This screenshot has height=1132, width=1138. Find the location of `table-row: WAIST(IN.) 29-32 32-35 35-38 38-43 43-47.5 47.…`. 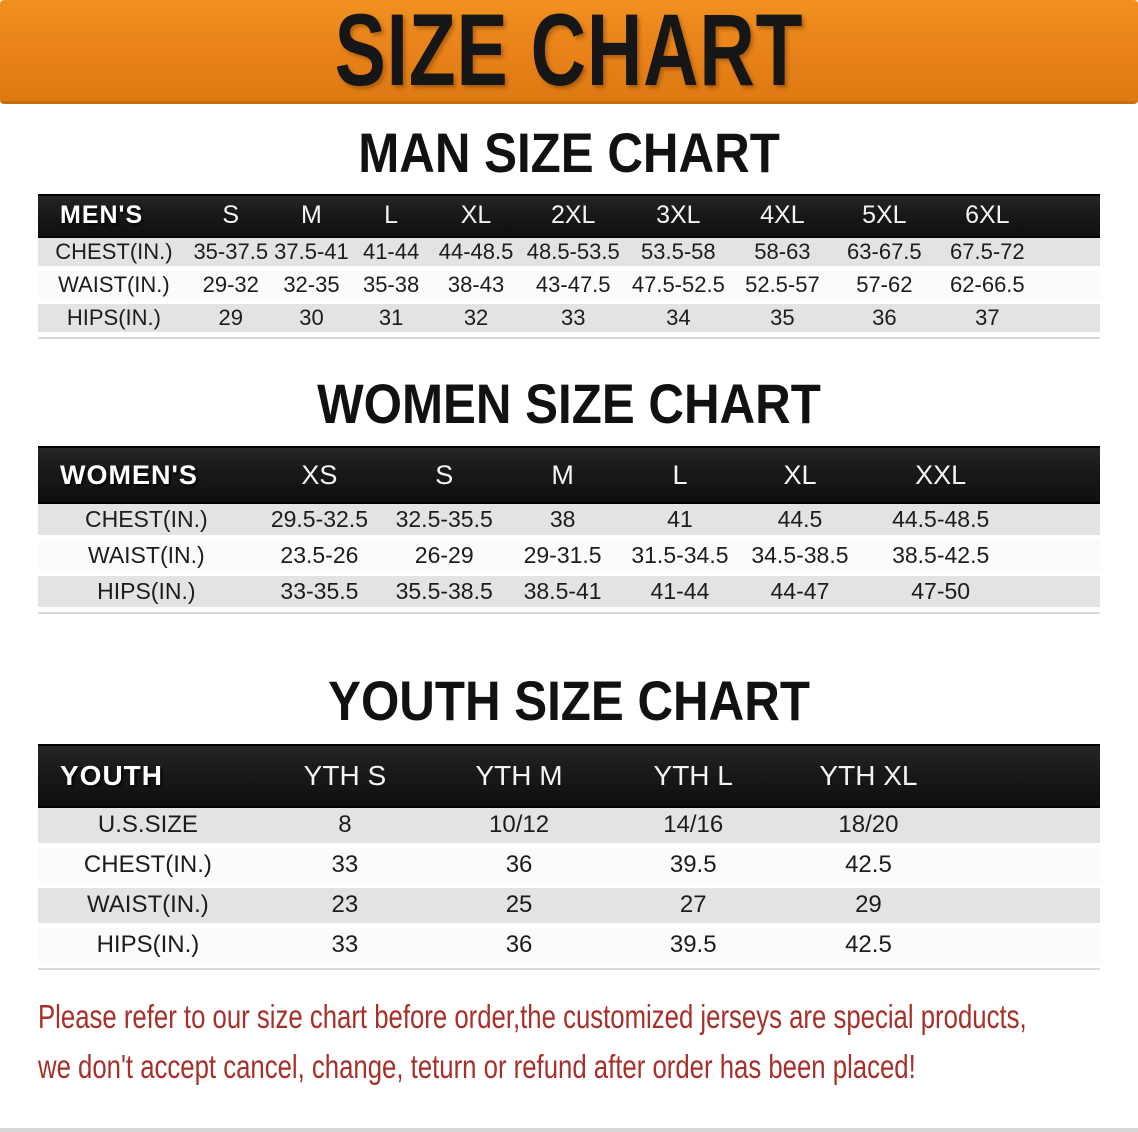

table-row: WAIST(IN.) 29-32 32-35 35-38 38-43 43-47.5 47.… is located at coordinates (569, 287).